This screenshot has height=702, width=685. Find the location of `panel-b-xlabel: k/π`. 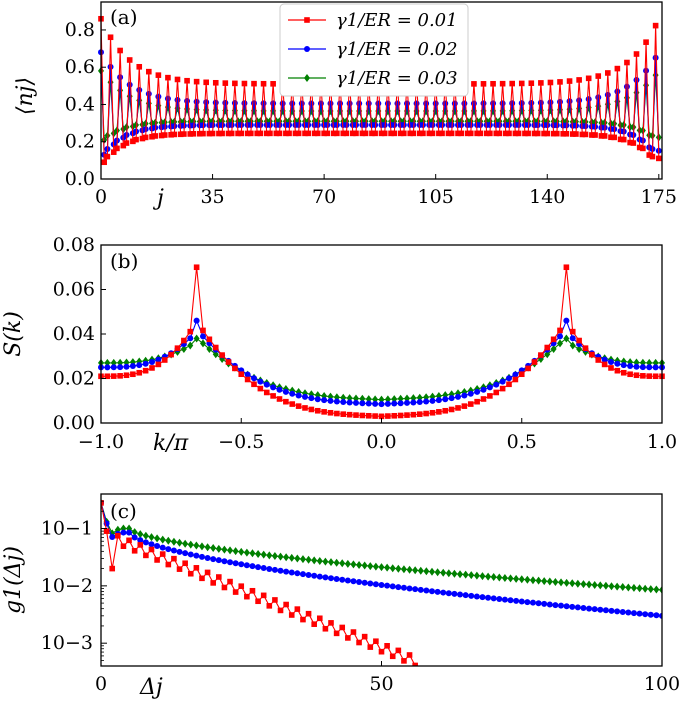

panel-b-xlabel: k/π is located at coordinates (171, 443).